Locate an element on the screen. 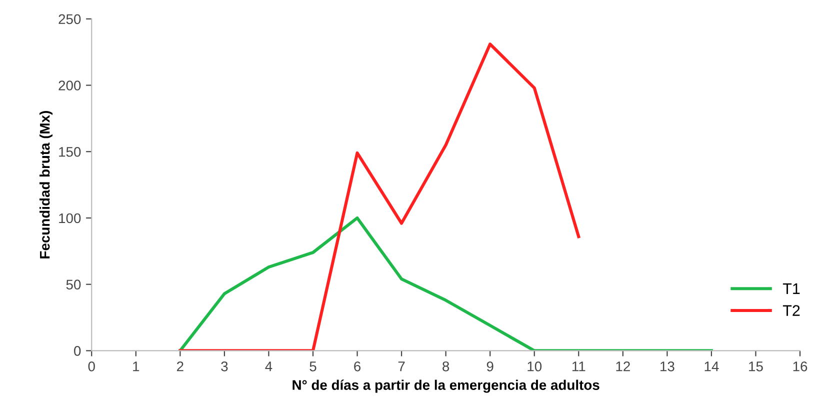 The width and height of the screenshot is (818, 420). x-tick-label: 10 is located at coordinates (535, 366).